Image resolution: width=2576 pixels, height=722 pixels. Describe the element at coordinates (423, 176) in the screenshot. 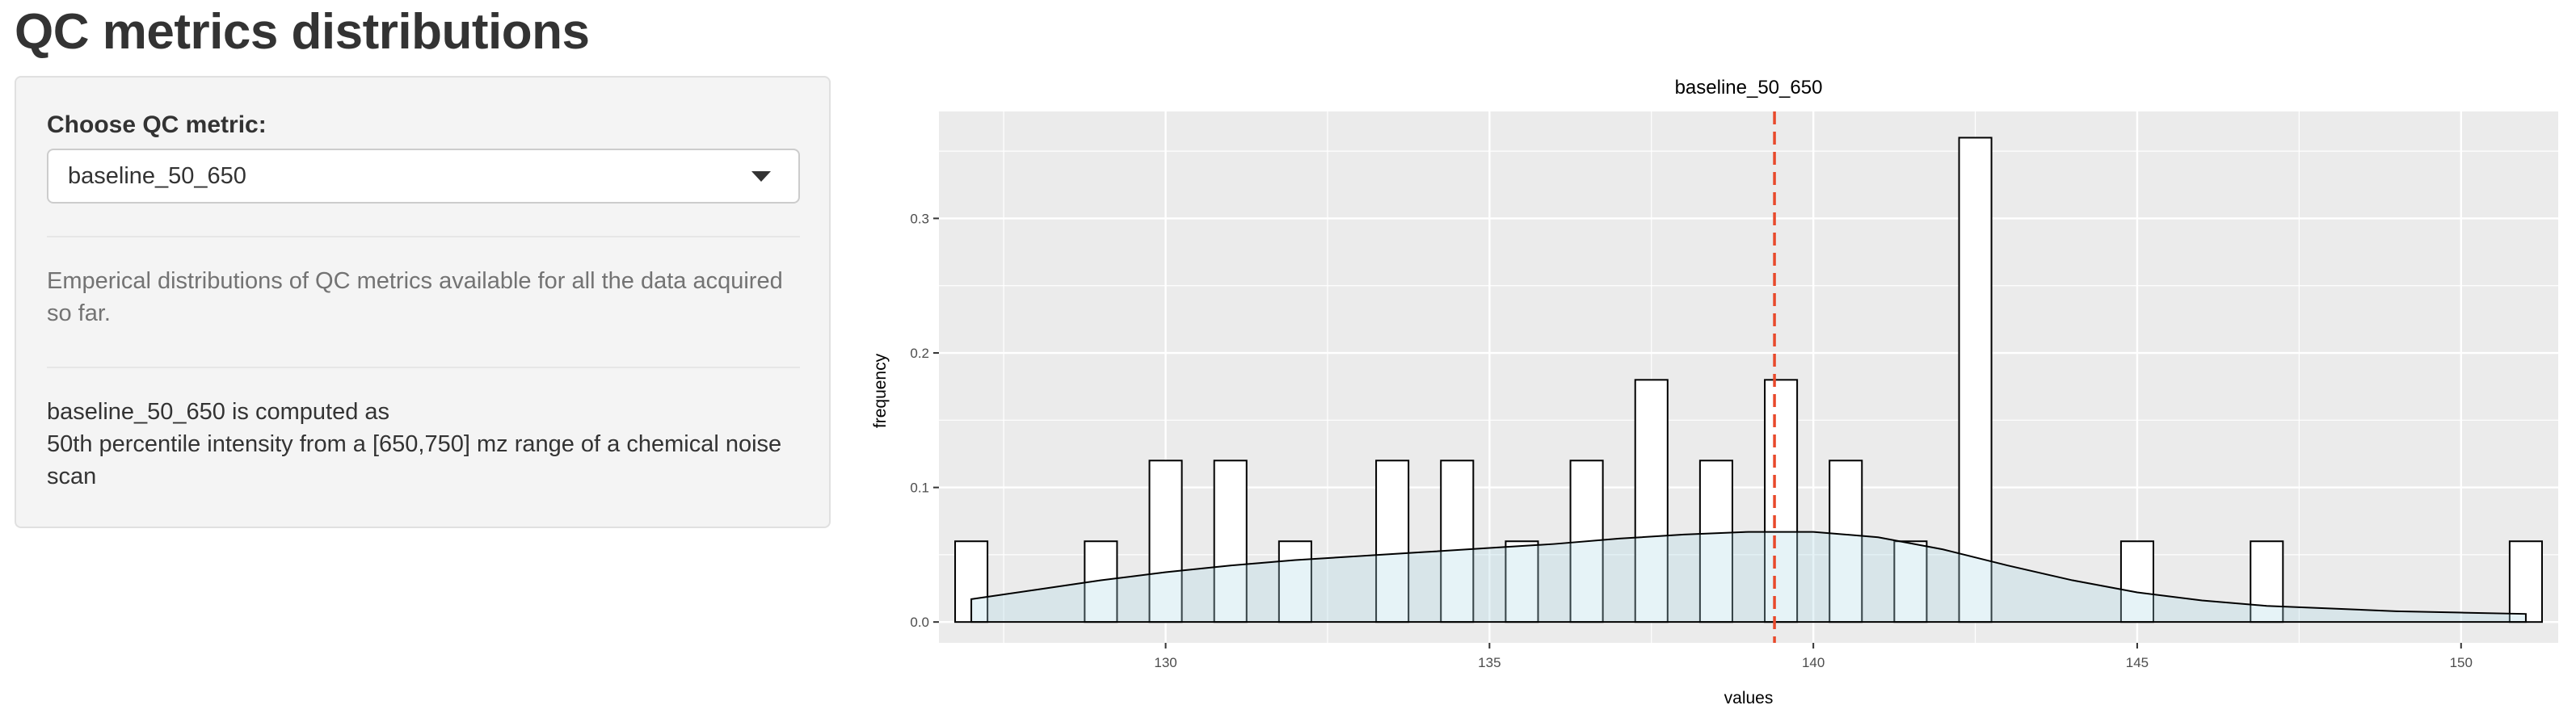

I see `metric-select: baseline_50_650` at that location.